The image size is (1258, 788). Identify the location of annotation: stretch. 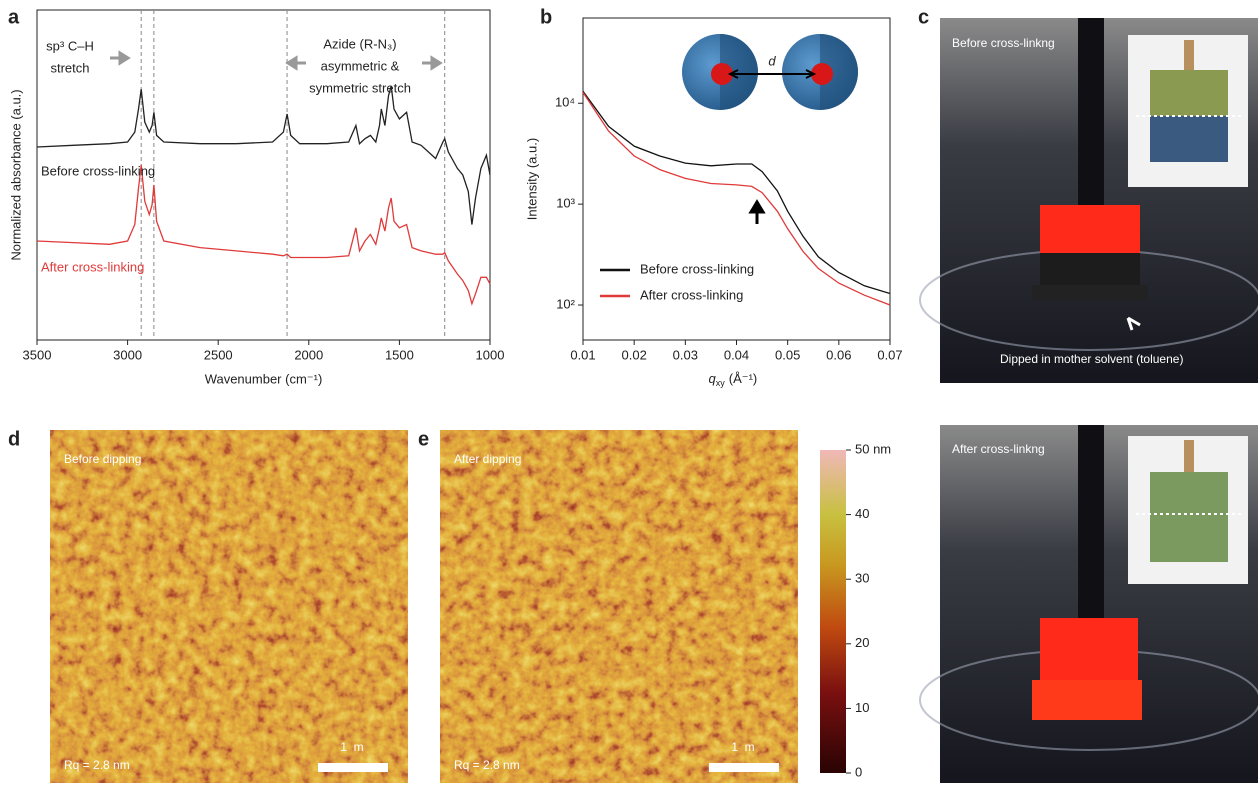
(69, 67).